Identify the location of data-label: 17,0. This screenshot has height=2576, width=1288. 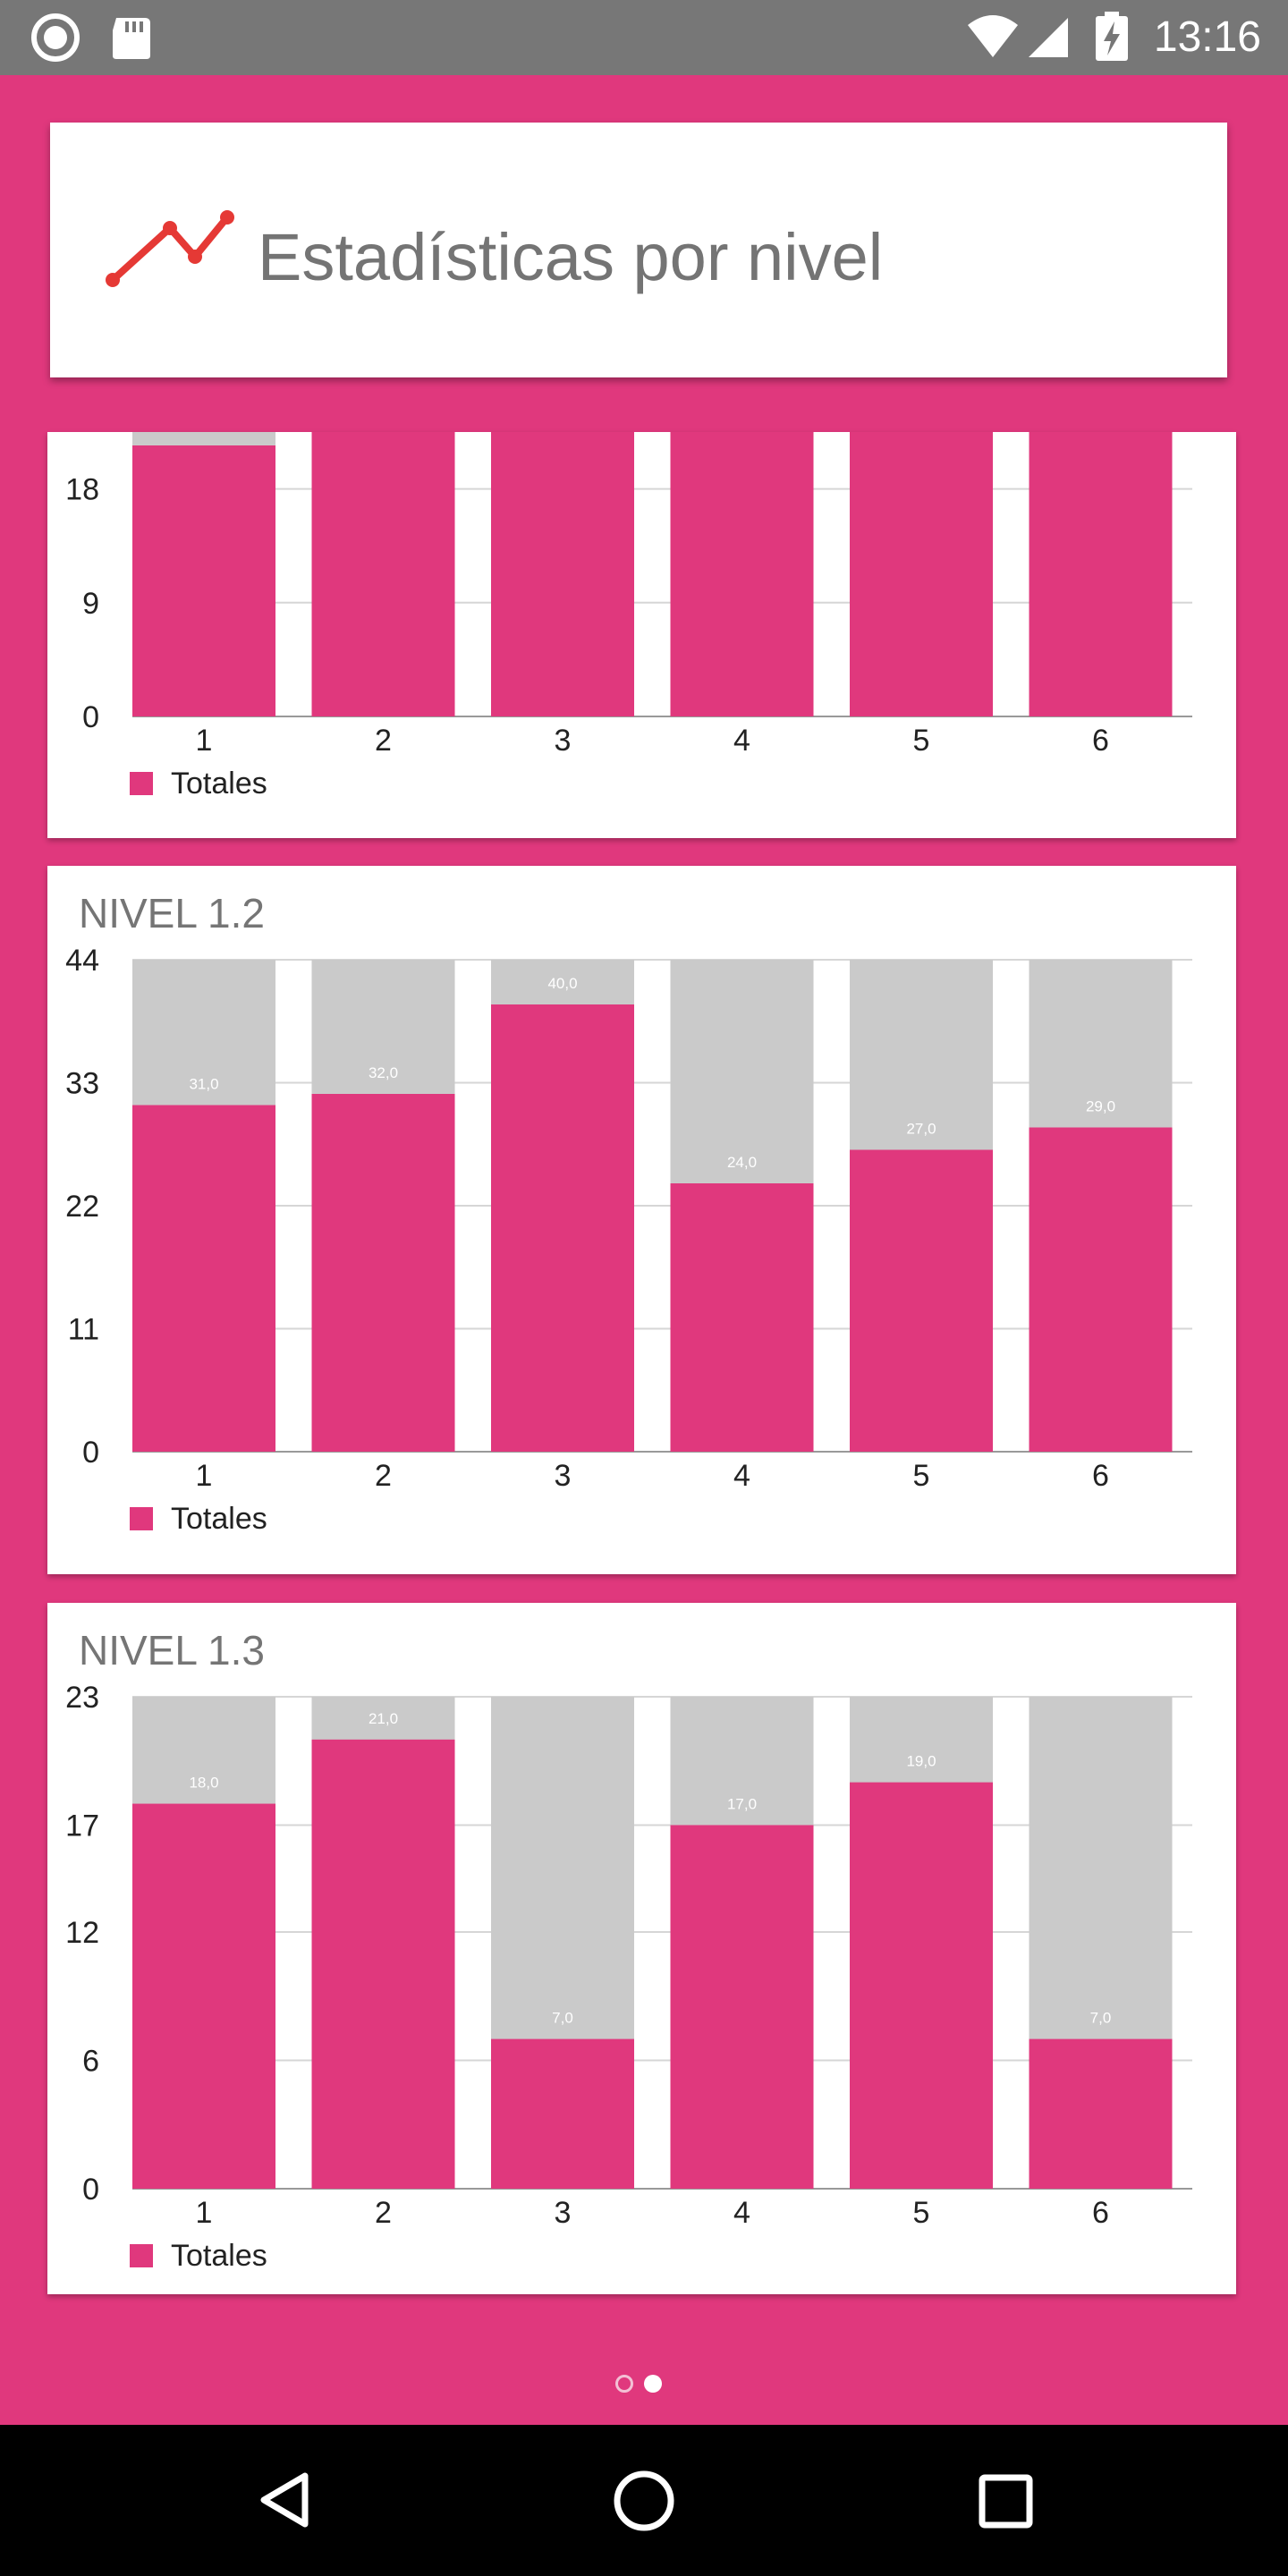
(742, 1803).